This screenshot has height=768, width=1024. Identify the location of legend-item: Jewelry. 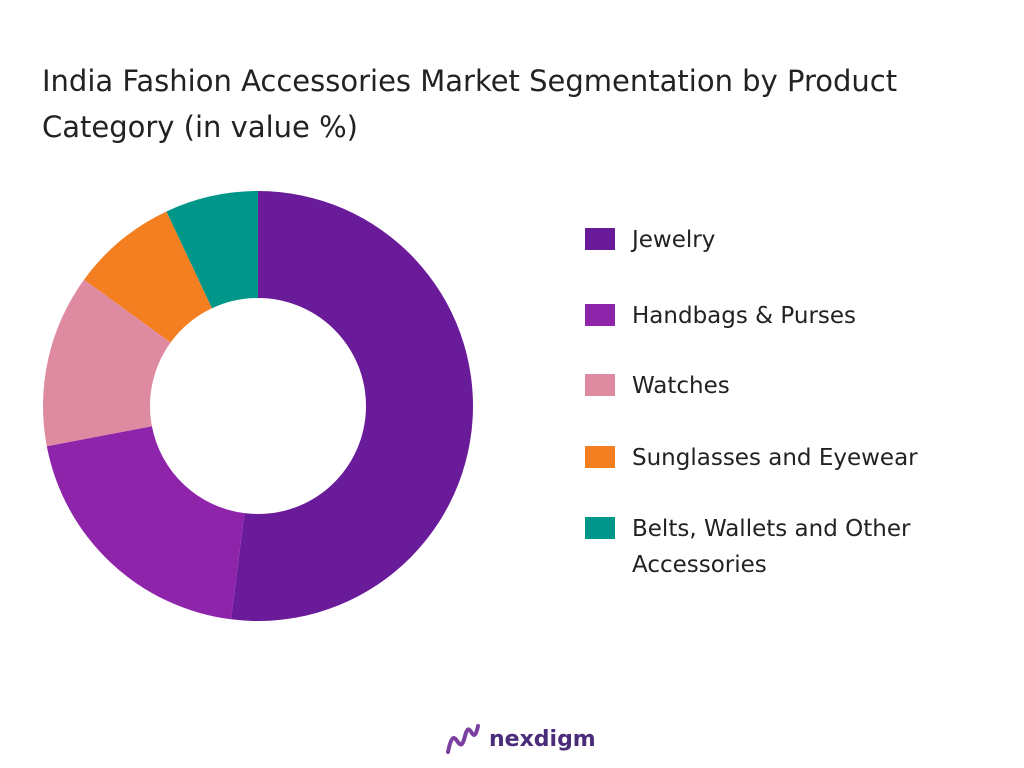
(778, 240).